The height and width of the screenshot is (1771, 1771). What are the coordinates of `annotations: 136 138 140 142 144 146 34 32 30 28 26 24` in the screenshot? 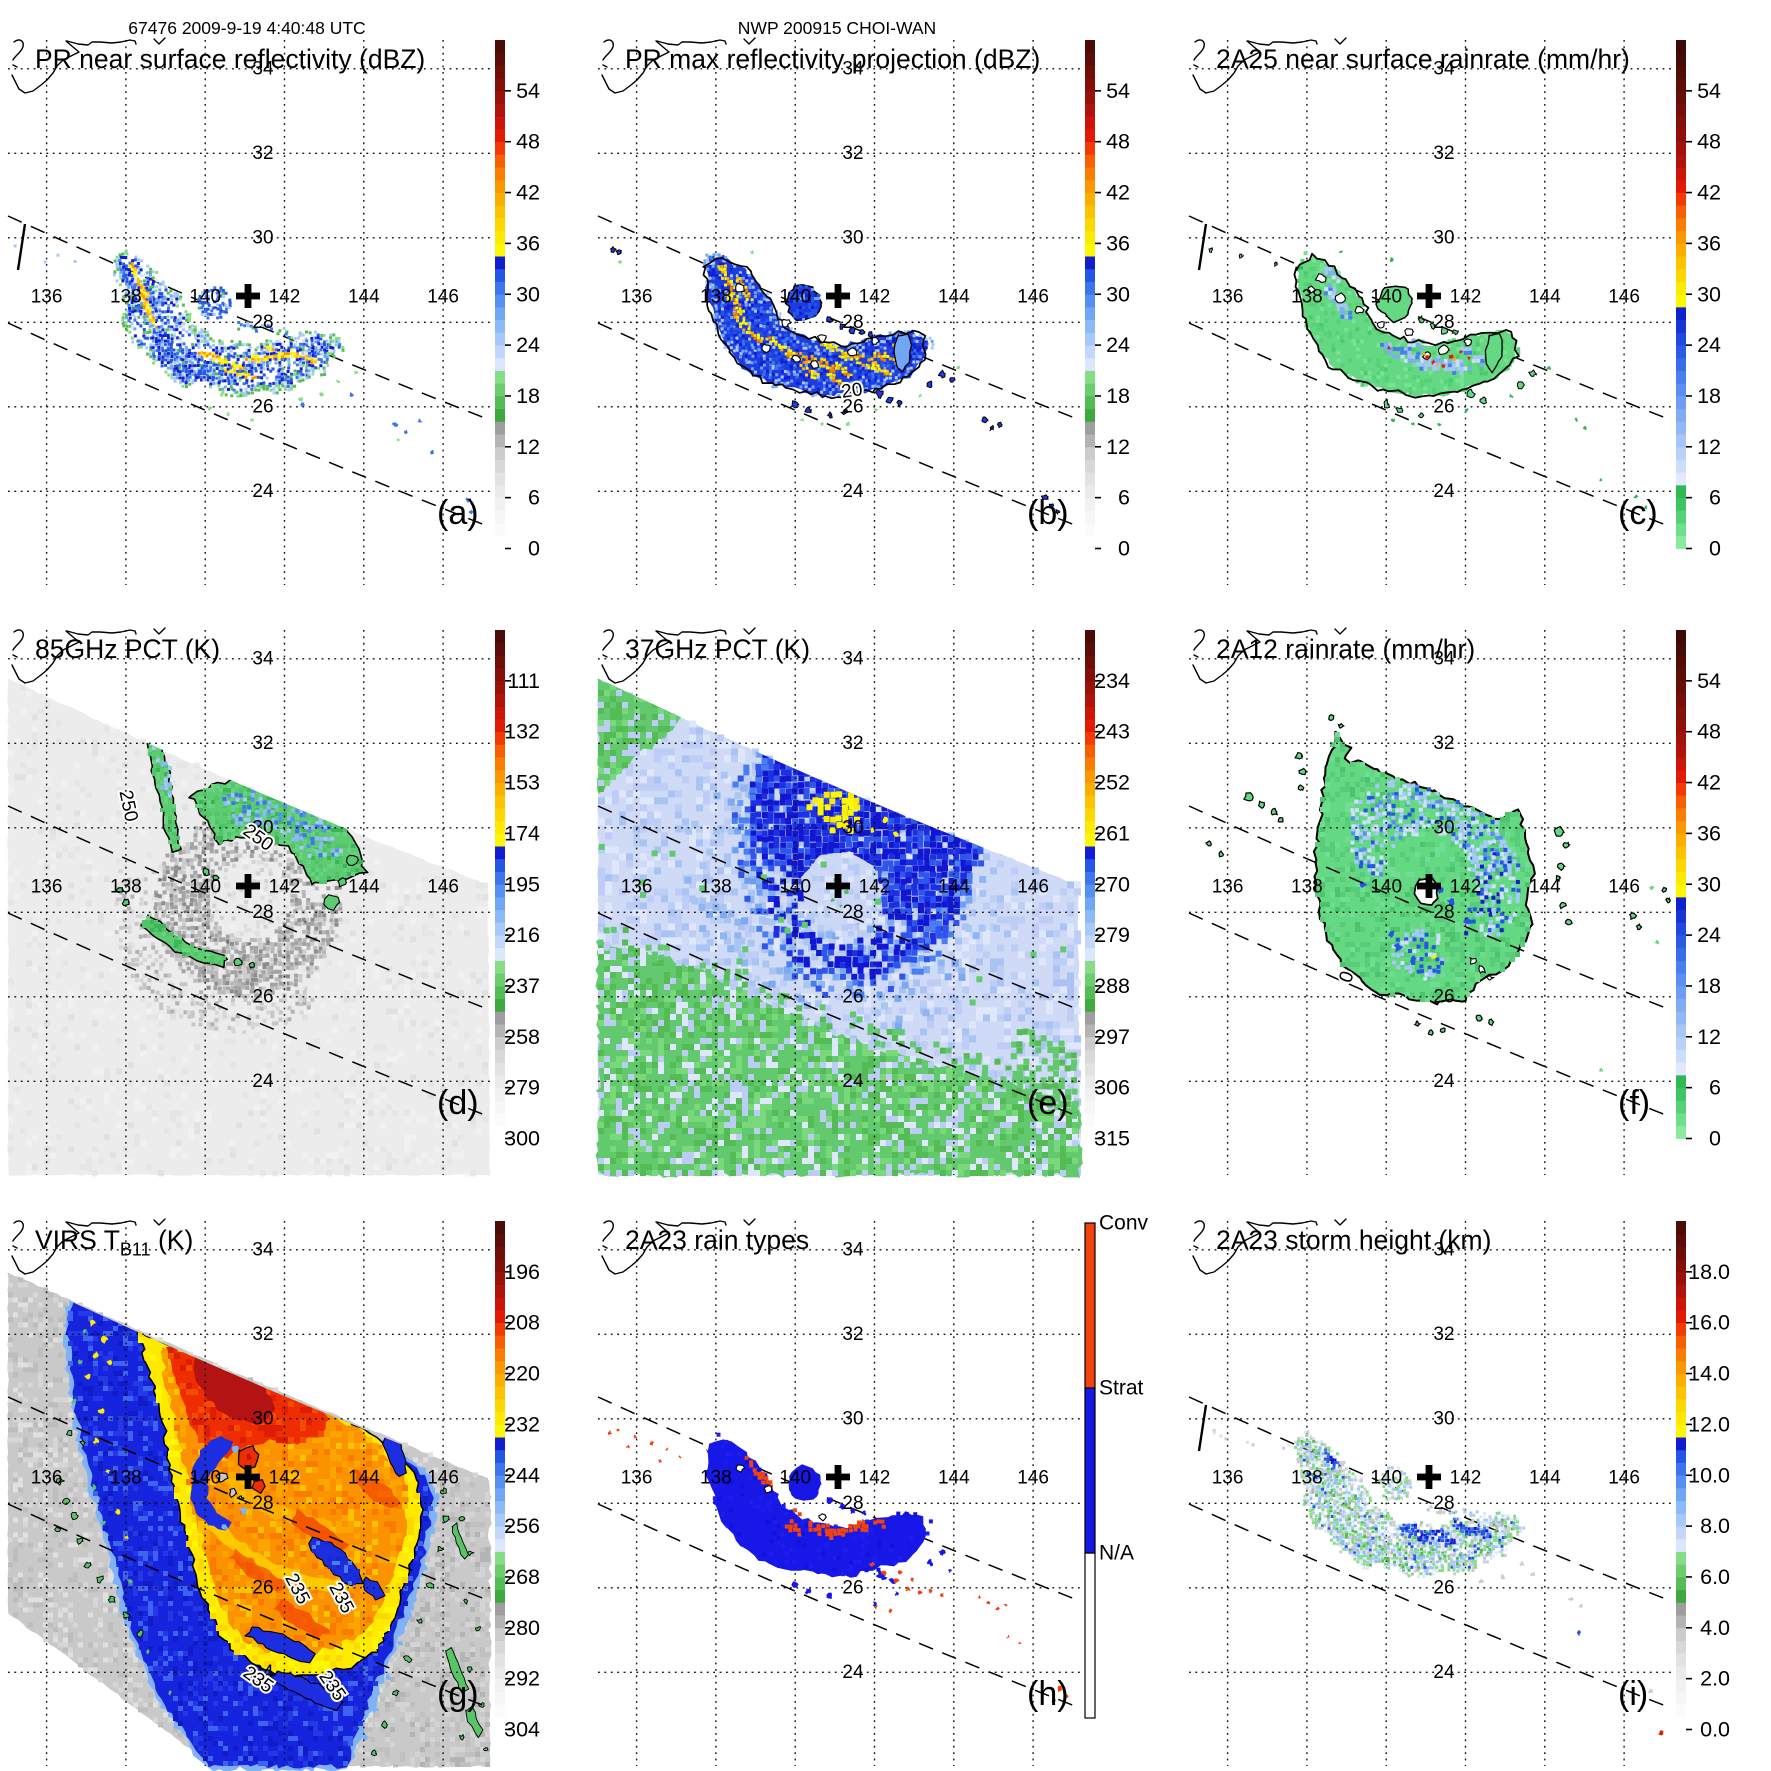 It's located at (1416, 1450).